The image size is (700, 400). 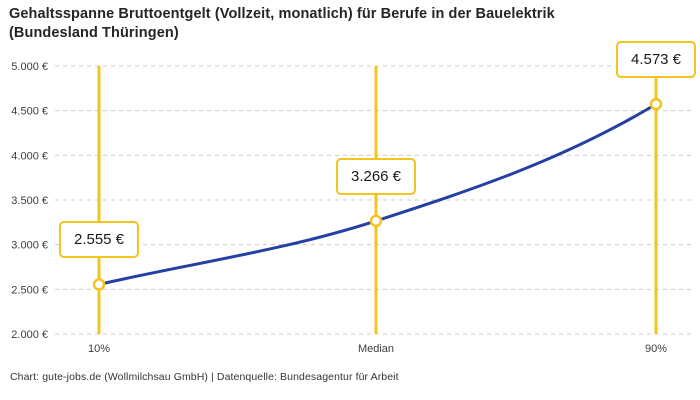 What do you see at coordinates (94, 33) in the screenshot?
I see `chart-title-line2: (Bundesland Thüringen)` at bounding box center [94, 33].